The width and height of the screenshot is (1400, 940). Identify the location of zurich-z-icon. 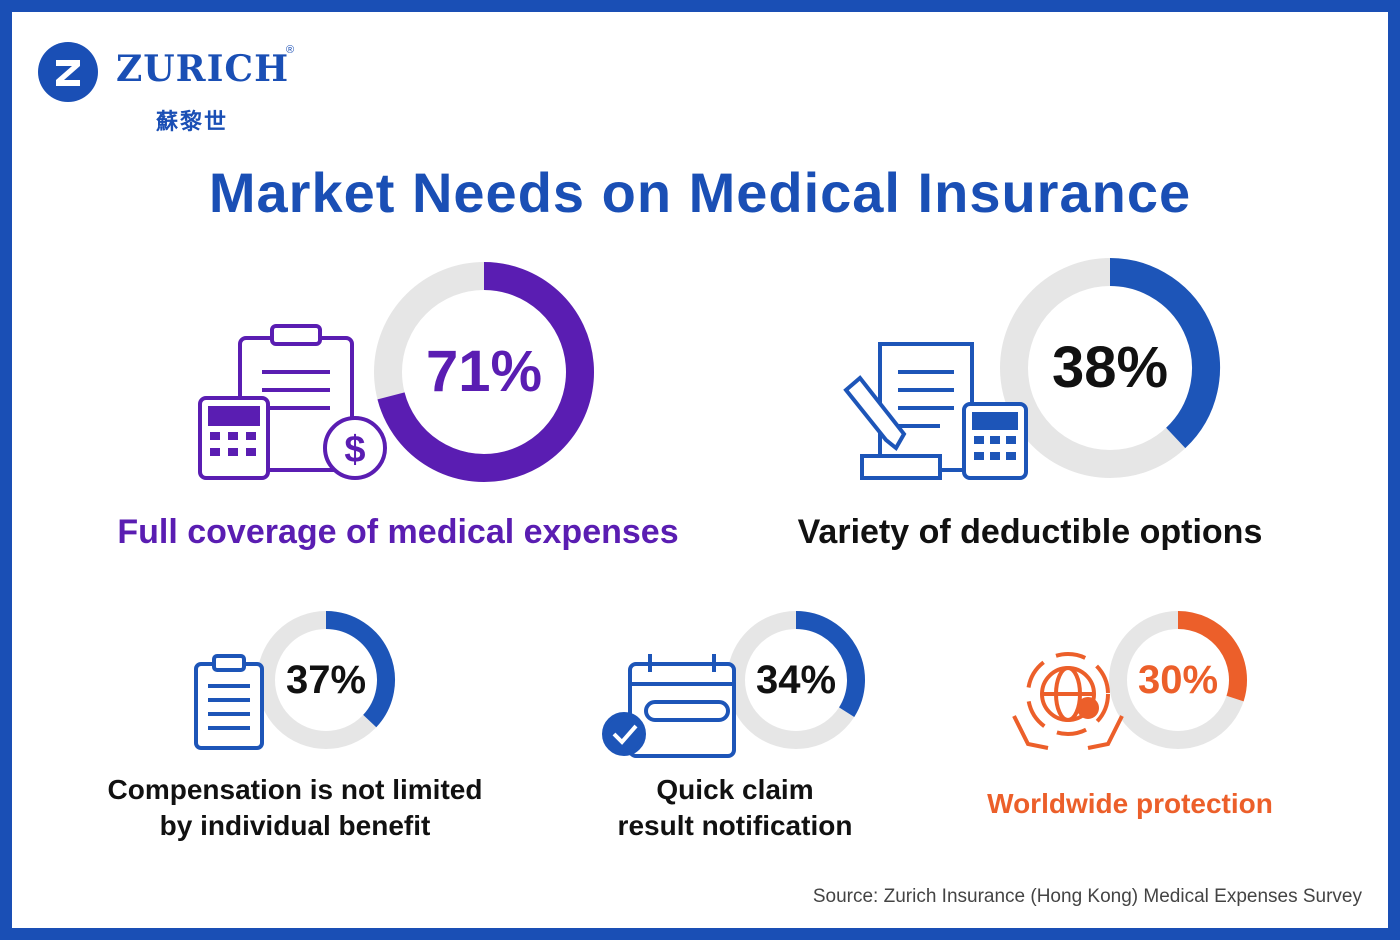
(68, 72).